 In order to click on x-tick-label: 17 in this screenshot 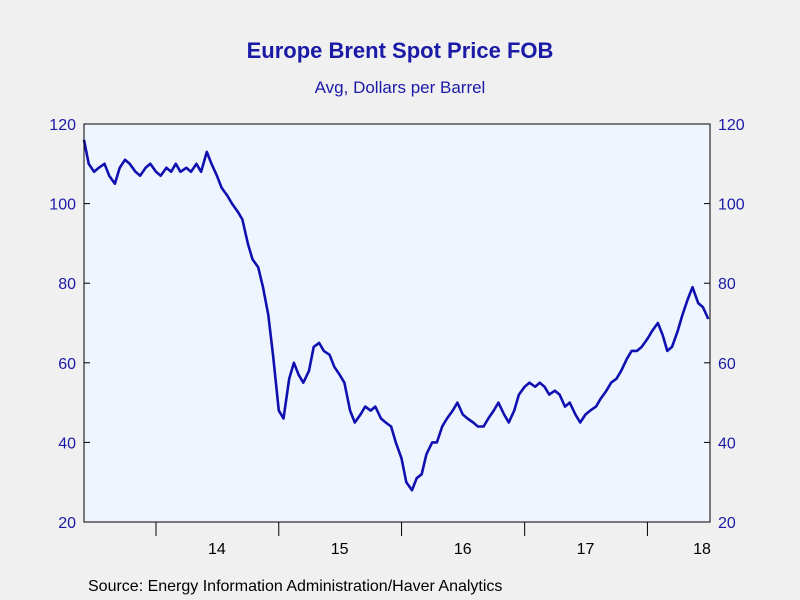, I will do `click(586, 549)`.